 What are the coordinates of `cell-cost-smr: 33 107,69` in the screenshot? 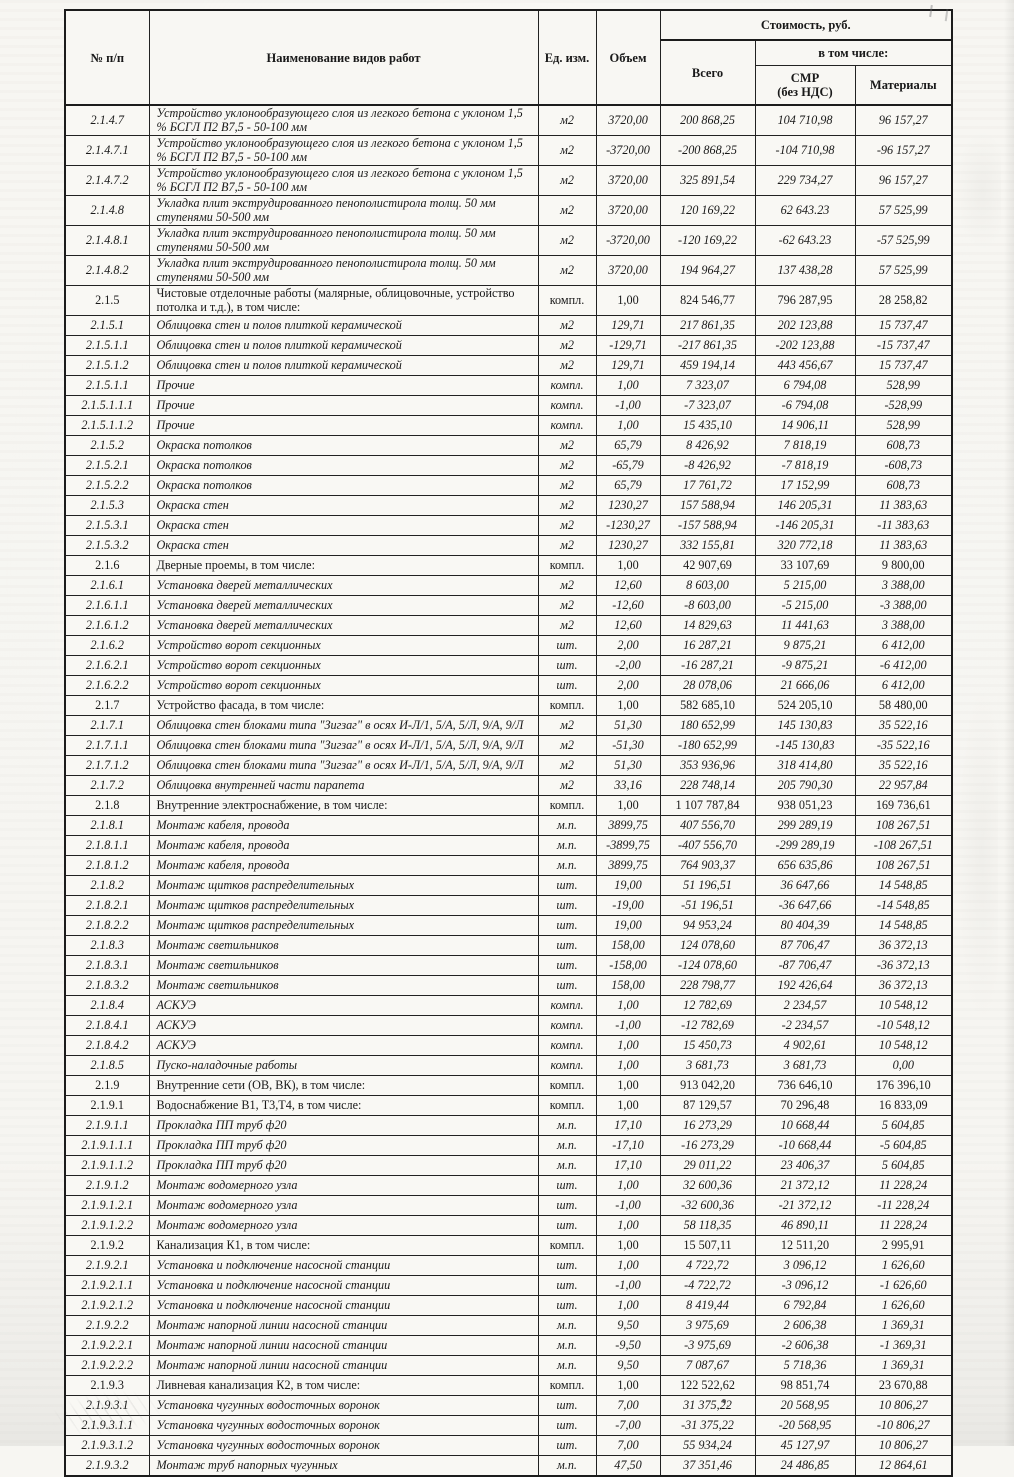 It's located at (805, 565).